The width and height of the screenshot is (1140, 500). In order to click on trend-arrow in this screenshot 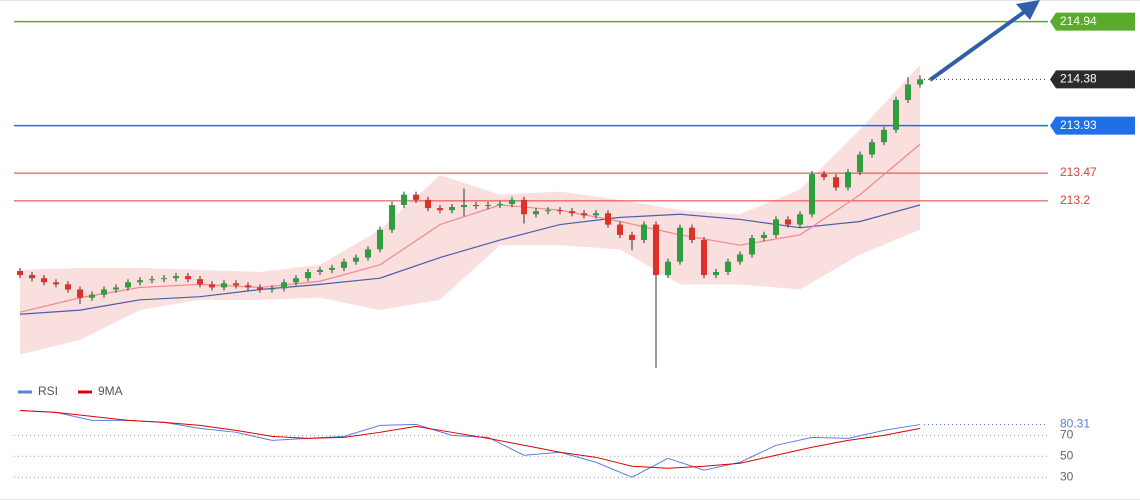, I will do `click(984, 41)`.